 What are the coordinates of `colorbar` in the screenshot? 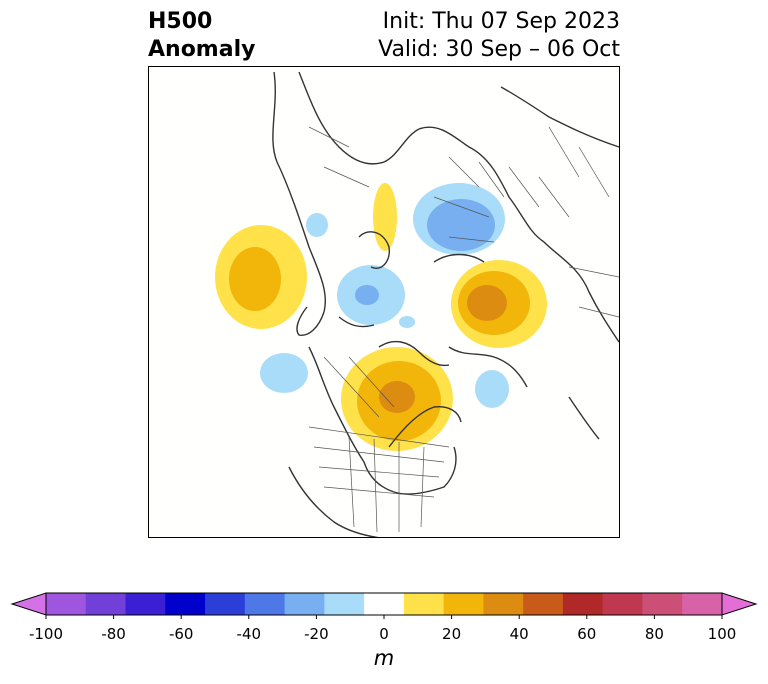 It's located at (384, 605).